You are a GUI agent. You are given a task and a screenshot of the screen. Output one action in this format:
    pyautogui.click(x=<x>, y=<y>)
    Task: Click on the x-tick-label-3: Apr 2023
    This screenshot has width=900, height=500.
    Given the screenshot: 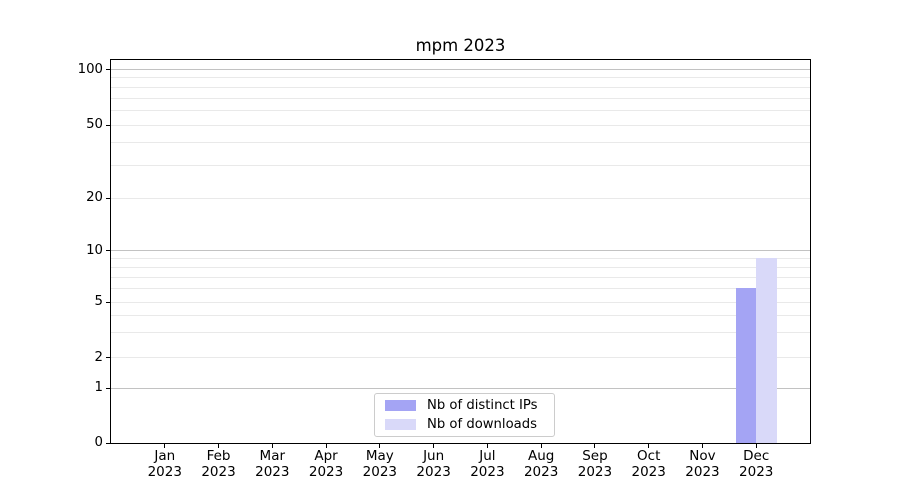 What is the action you would take?
    pyautogui.click(x=326, y=464)
    